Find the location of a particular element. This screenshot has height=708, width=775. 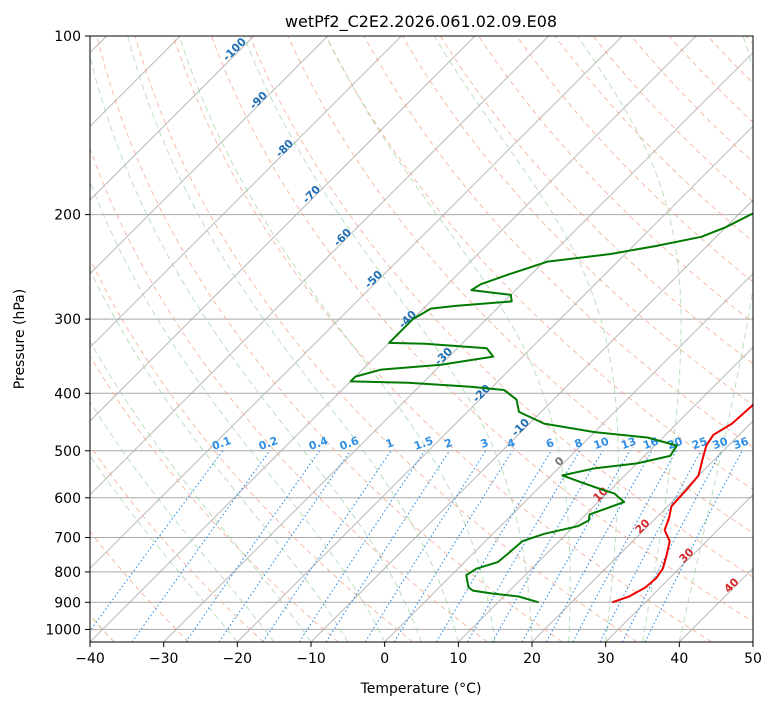

x-axis-label: Temperature (°C) is located at coordinates (421, 689).